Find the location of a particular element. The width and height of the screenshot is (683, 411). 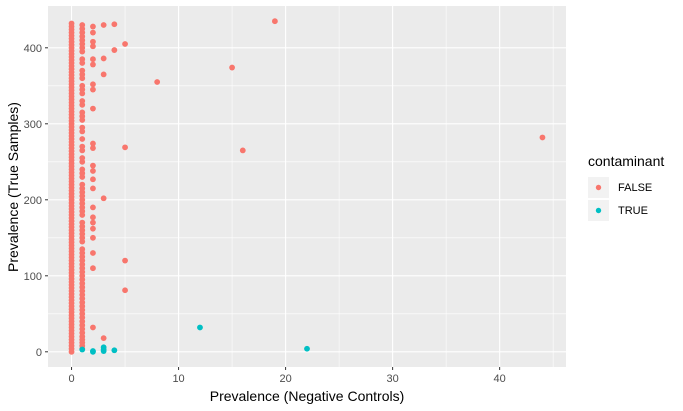

x-tick-label: 0 is located at coordinates (71, 379).